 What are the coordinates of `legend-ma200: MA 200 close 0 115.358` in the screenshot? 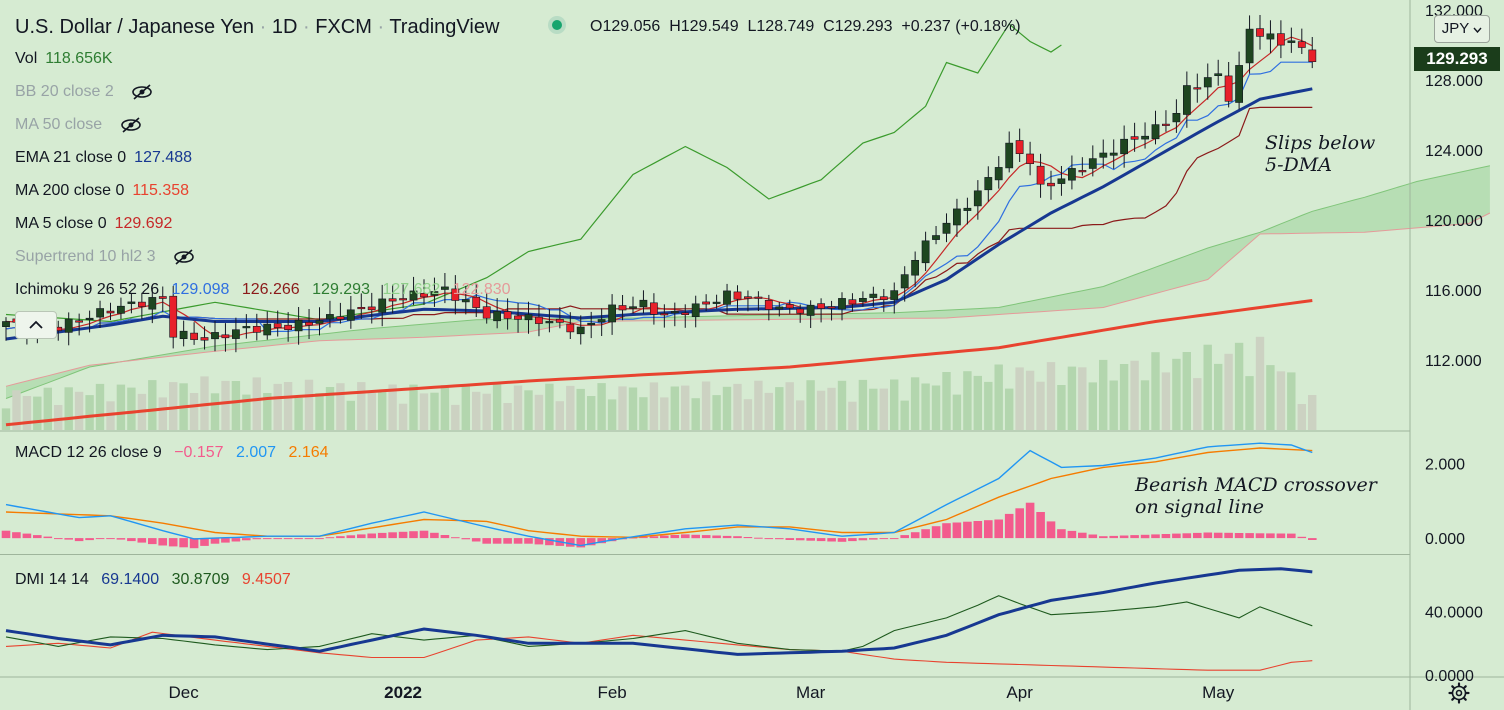 It's located at (106, 191).